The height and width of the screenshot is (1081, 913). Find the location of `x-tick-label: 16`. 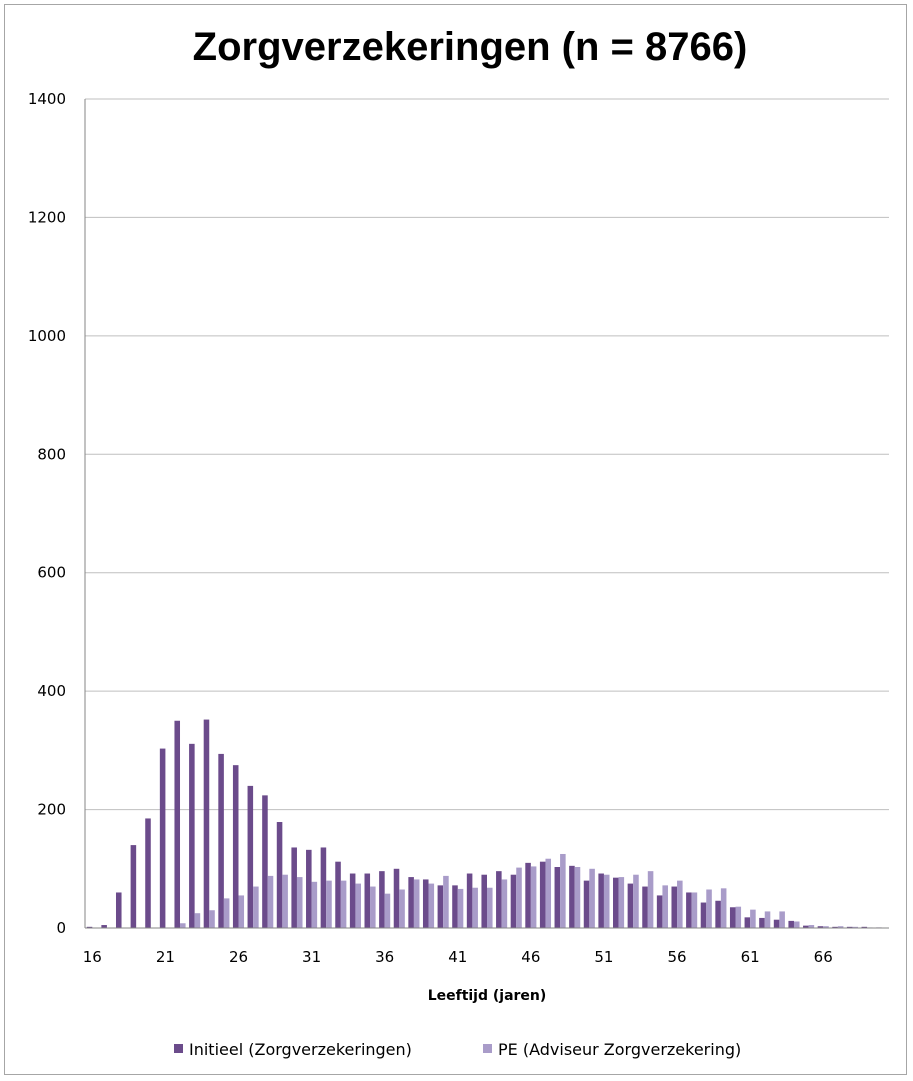

x-tick-label: 16 is located at coordinates (92, 957).